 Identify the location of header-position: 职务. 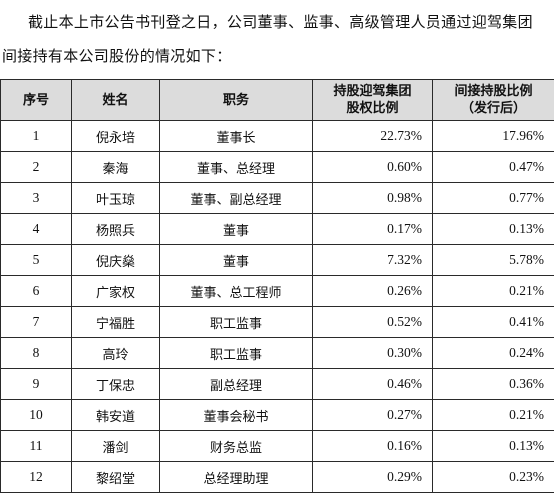
(236, 100).